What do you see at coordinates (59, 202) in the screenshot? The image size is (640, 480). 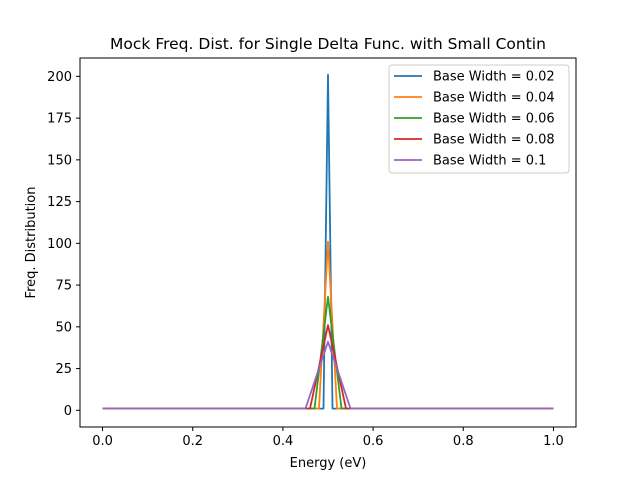 I see `y-tick-label: 125` at bounding box center [59, 202].